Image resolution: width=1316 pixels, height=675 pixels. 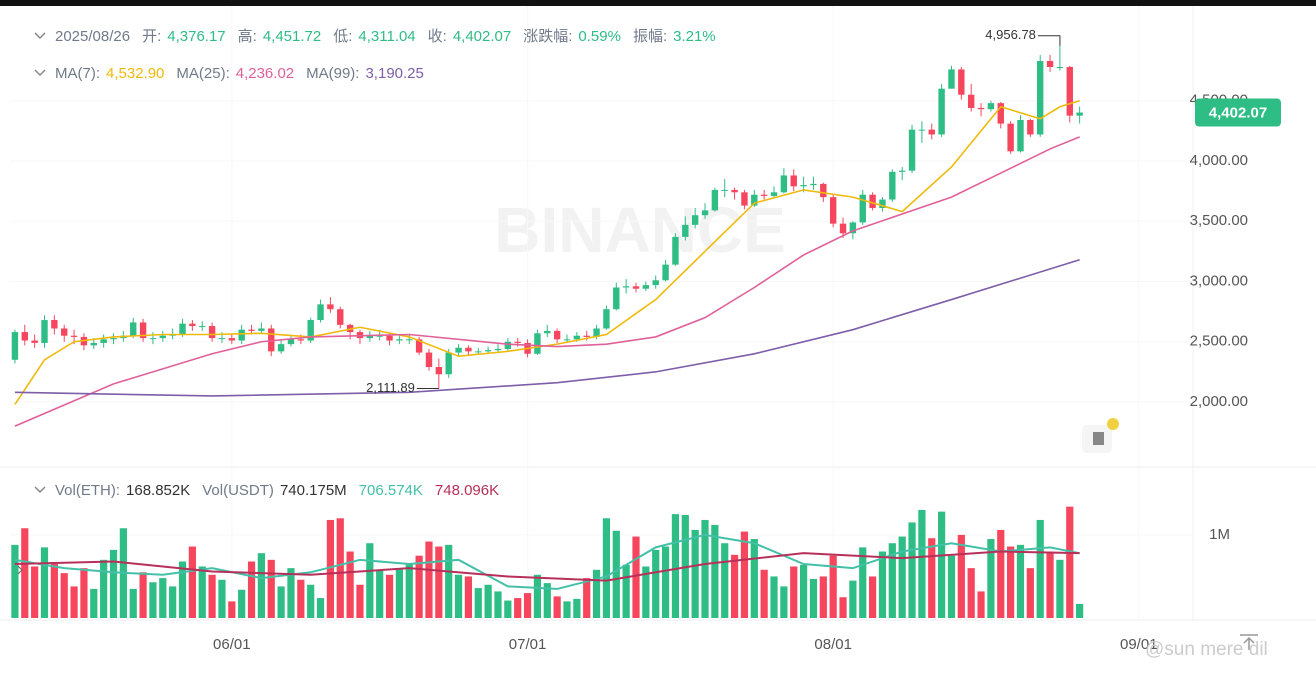 I want to click on legend-text: Vol(USDT), so click(x=238, y=490).